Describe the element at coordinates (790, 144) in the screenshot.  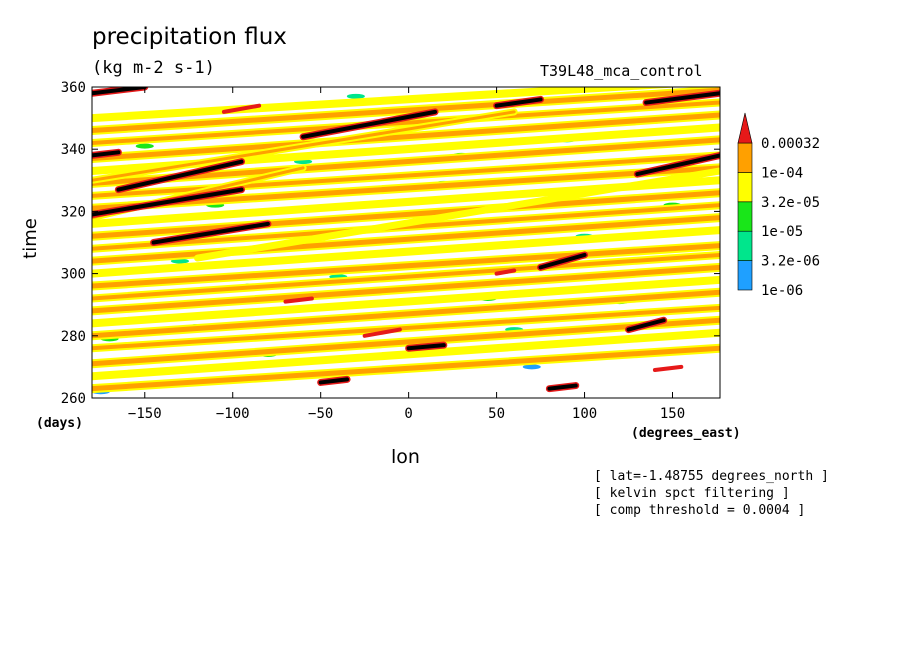
I see `colorbar-label: 0.00032` at that location.